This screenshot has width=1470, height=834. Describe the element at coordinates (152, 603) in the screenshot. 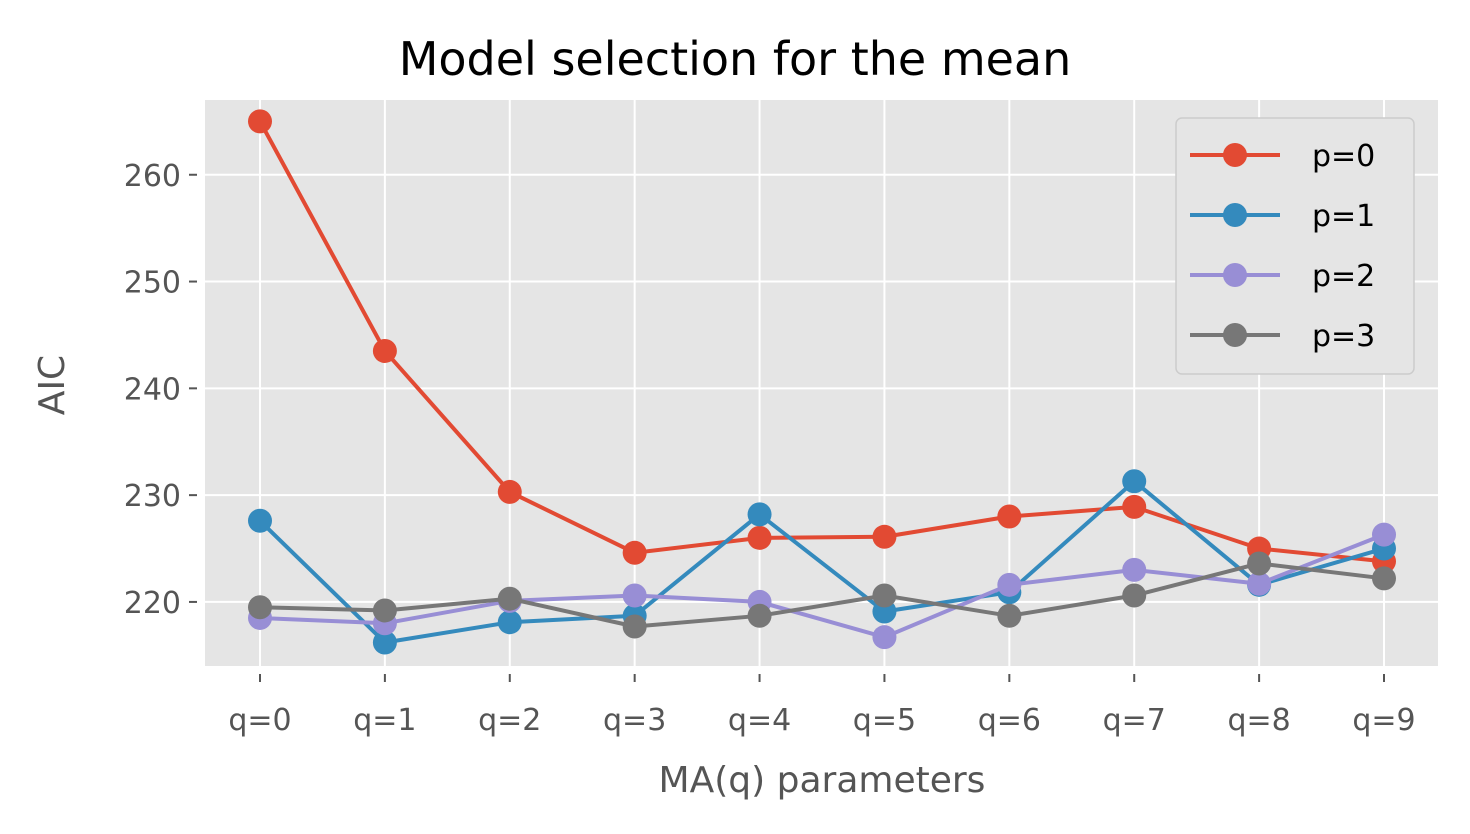

I see `y-tick-label: 220` at that location.